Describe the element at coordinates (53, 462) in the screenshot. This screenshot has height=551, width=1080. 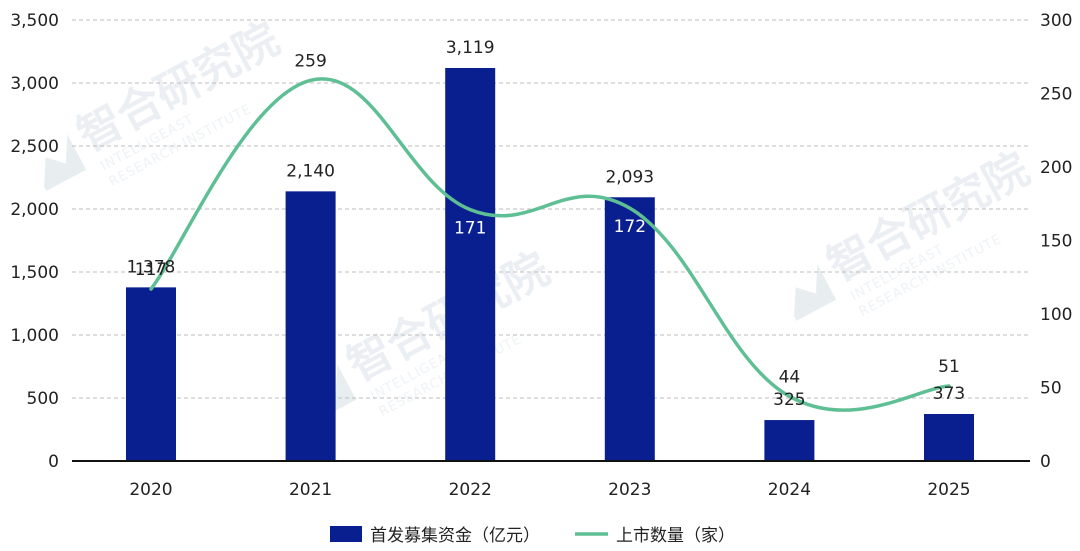
I see `y-left-tick-label: 0` at that location.